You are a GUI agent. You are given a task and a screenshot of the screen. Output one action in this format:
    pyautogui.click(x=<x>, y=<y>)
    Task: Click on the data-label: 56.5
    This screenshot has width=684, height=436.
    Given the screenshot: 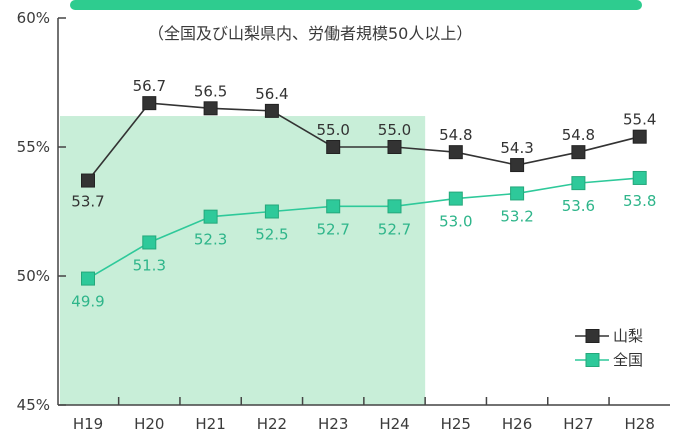 What is the action you would take?
    pyautogui.click(x=210, y=91)
    